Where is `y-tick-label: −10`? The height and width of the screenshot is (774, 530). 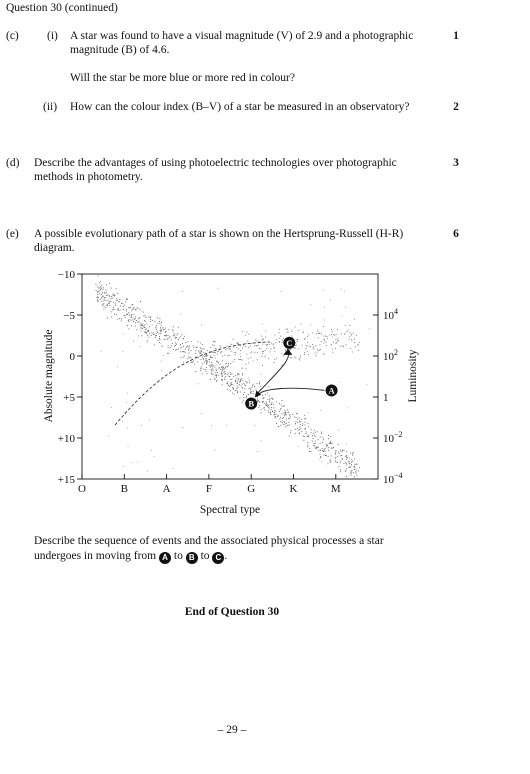 y-tick-label: −10 is located at coordinates (67, 275).